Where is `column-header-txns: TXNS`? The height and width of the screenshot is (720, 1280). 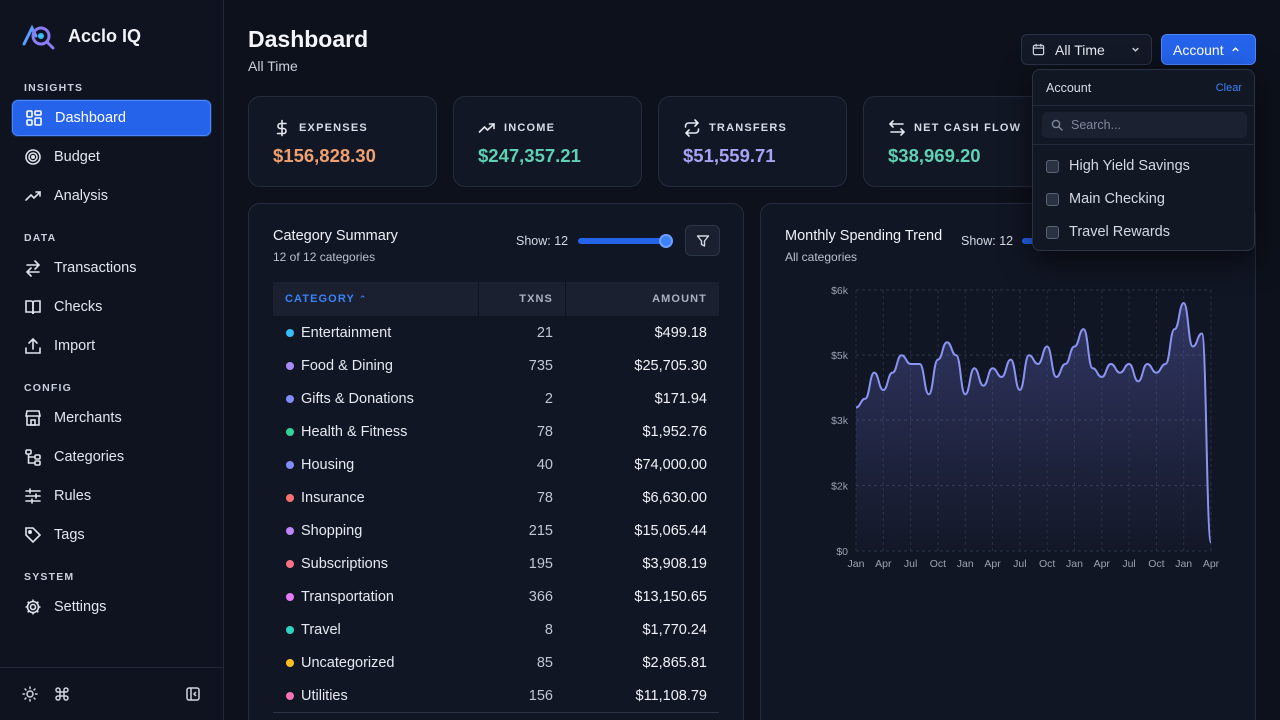
column-header-txns: TXNS is located at coordinates (536, 299).